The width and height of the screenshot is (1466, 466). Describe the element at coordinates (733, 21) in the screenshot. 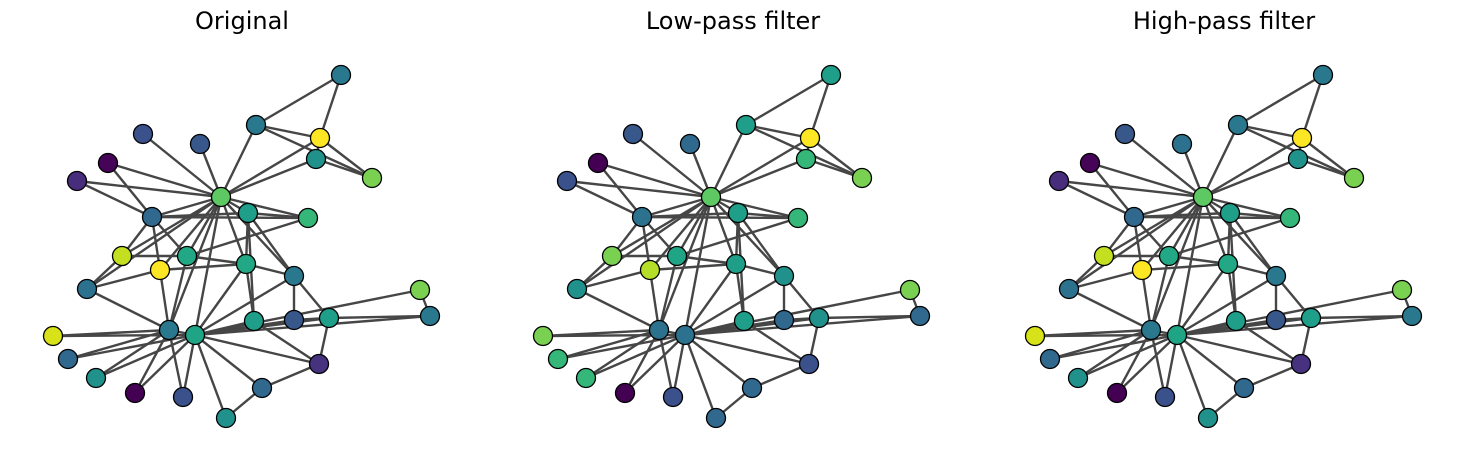

I see `panel-title-low-pass-filter: Low-pass filter` at that location.